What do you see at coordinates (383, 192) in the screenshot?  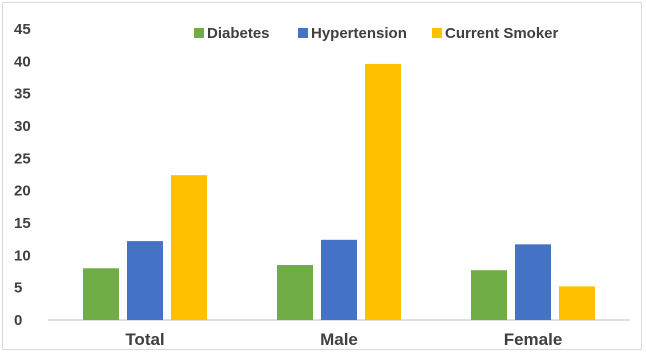 I see `bar-male-current-smoker` at bounding box center [383, 192].